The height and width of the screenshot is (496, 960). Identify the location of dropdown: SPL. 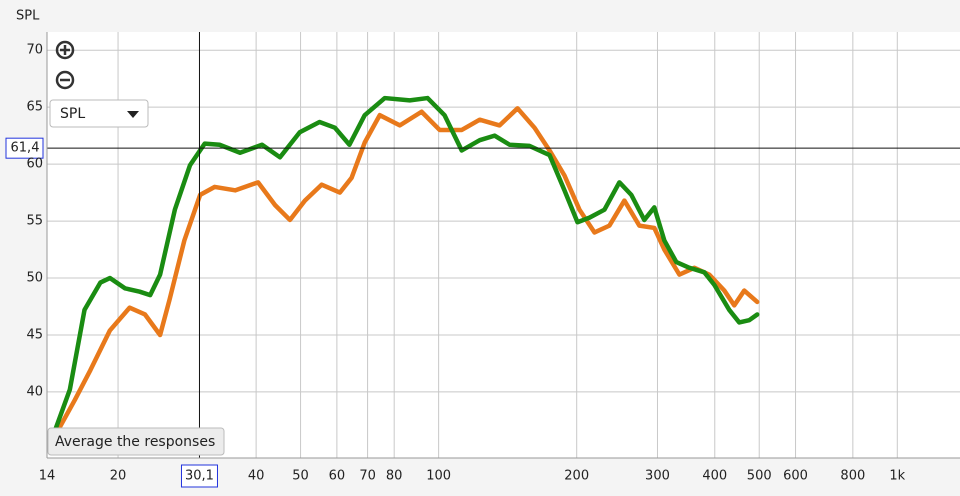
(99, 113).